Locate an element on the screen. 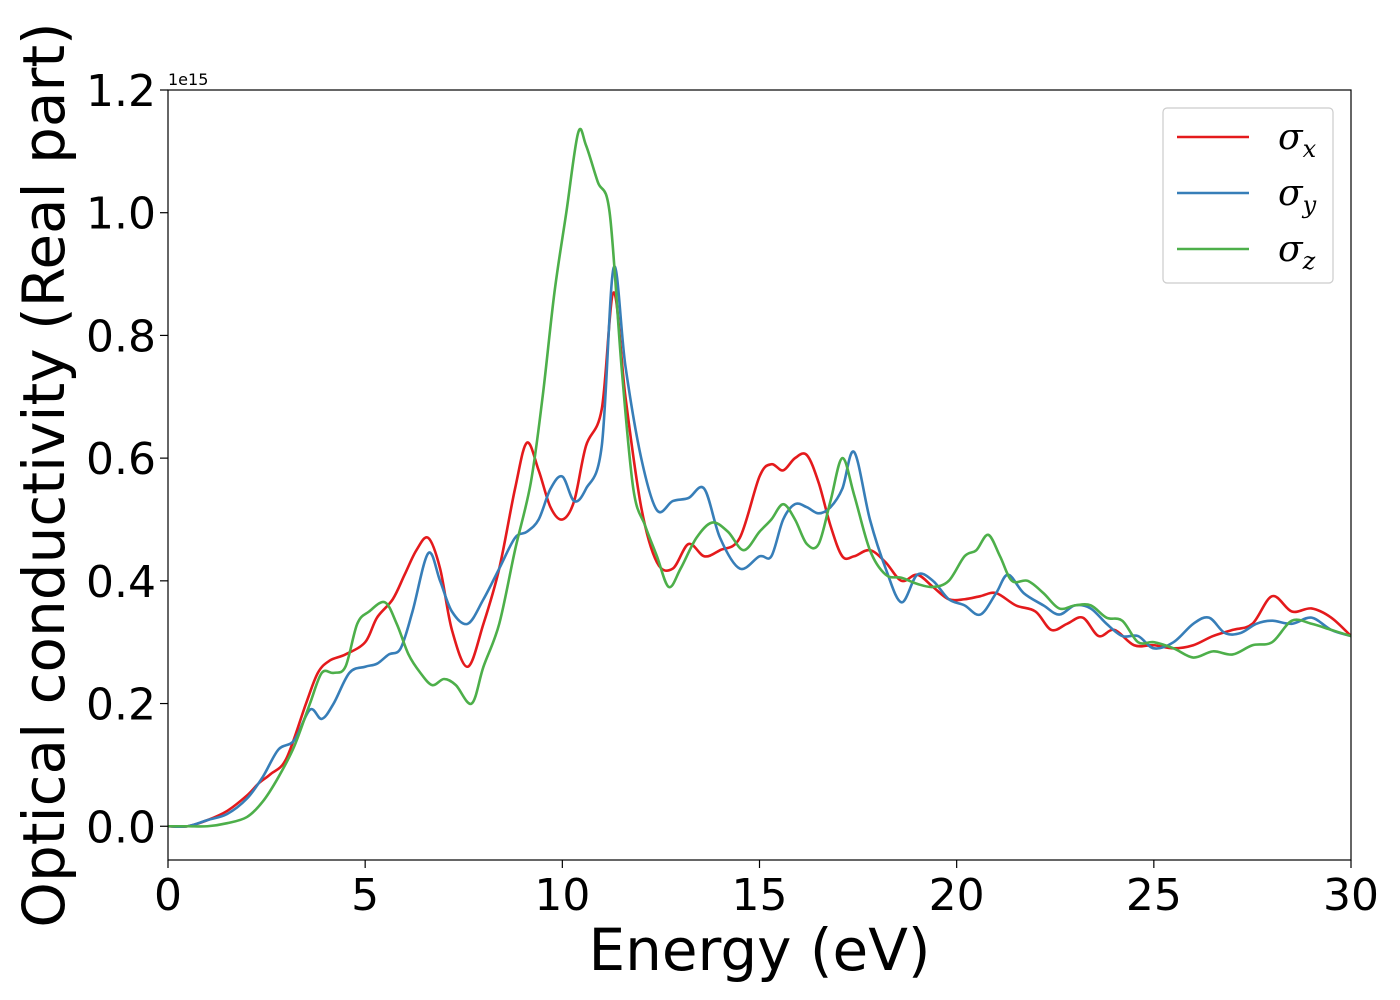 The image size is (1400, 1000). y-tick-label: 0.0 is located at coordinates (121, 827).